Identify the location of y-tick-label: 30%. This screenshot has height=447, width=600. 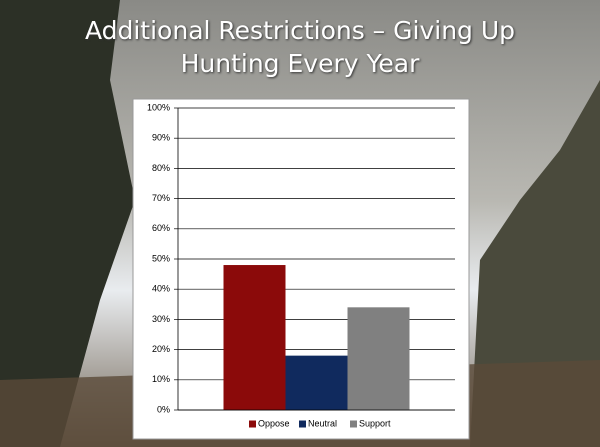
(161, 319).